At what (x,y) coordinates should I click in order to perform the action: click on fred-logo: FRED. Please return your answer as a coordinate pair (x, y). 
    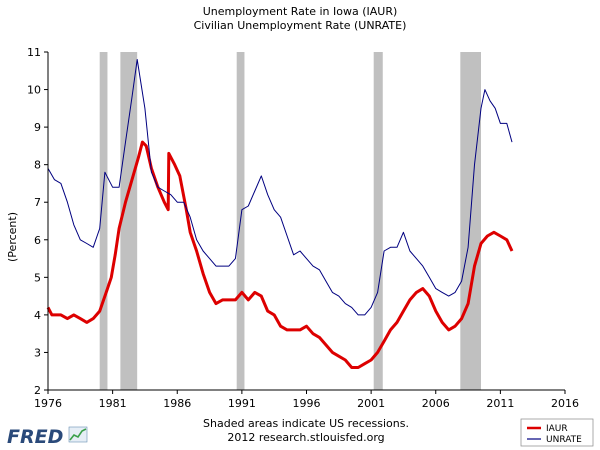
    Looking at the image, I should click on (47, 437).